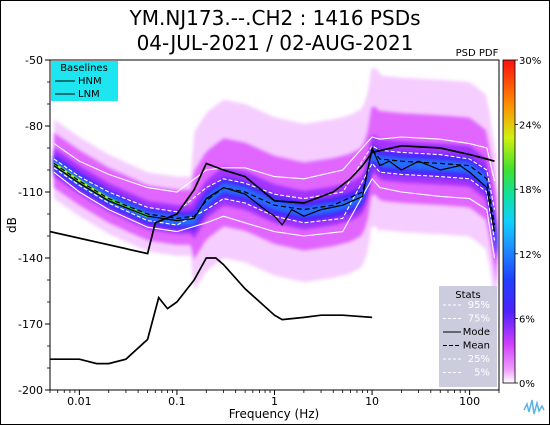 The width and height of the screenshot is (550, 425). Describe the element at coordinates (30, 324) in the screenshot. I see `y-tick-label: -170` at that location.